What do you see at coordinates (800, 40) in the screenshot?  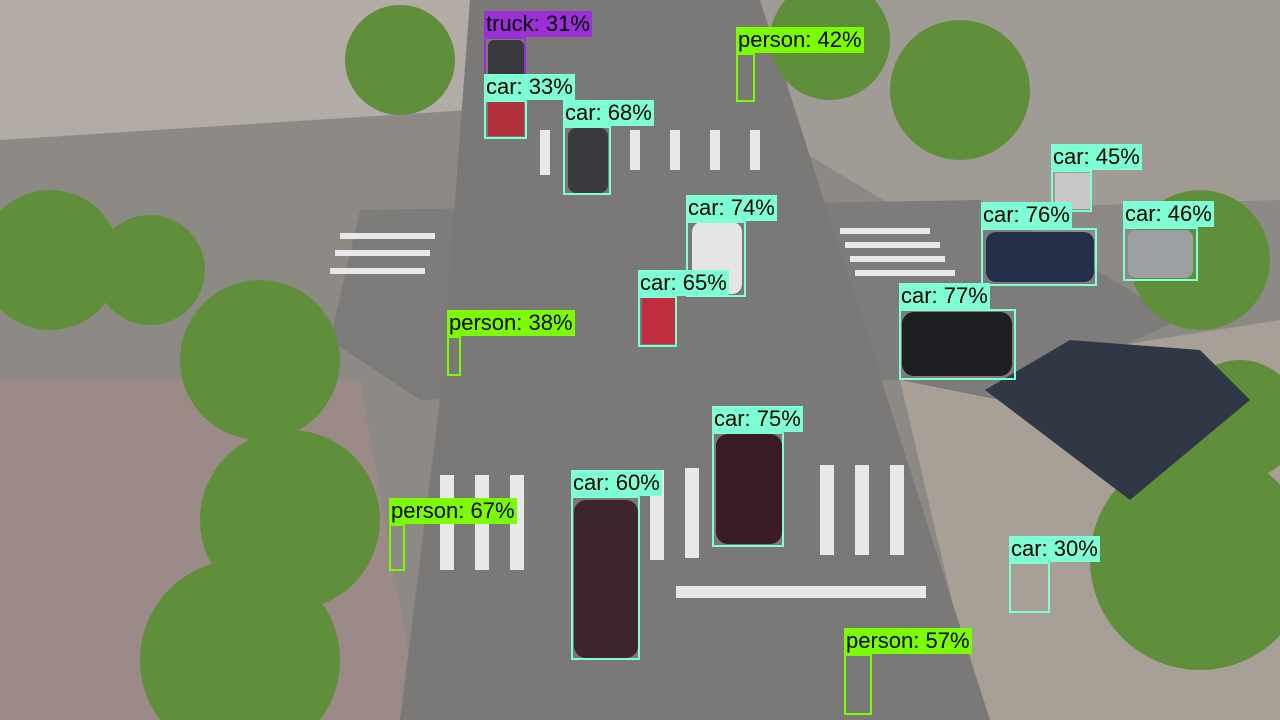 I see `detection-label: person: 42%` at bounding box center [800, 40].